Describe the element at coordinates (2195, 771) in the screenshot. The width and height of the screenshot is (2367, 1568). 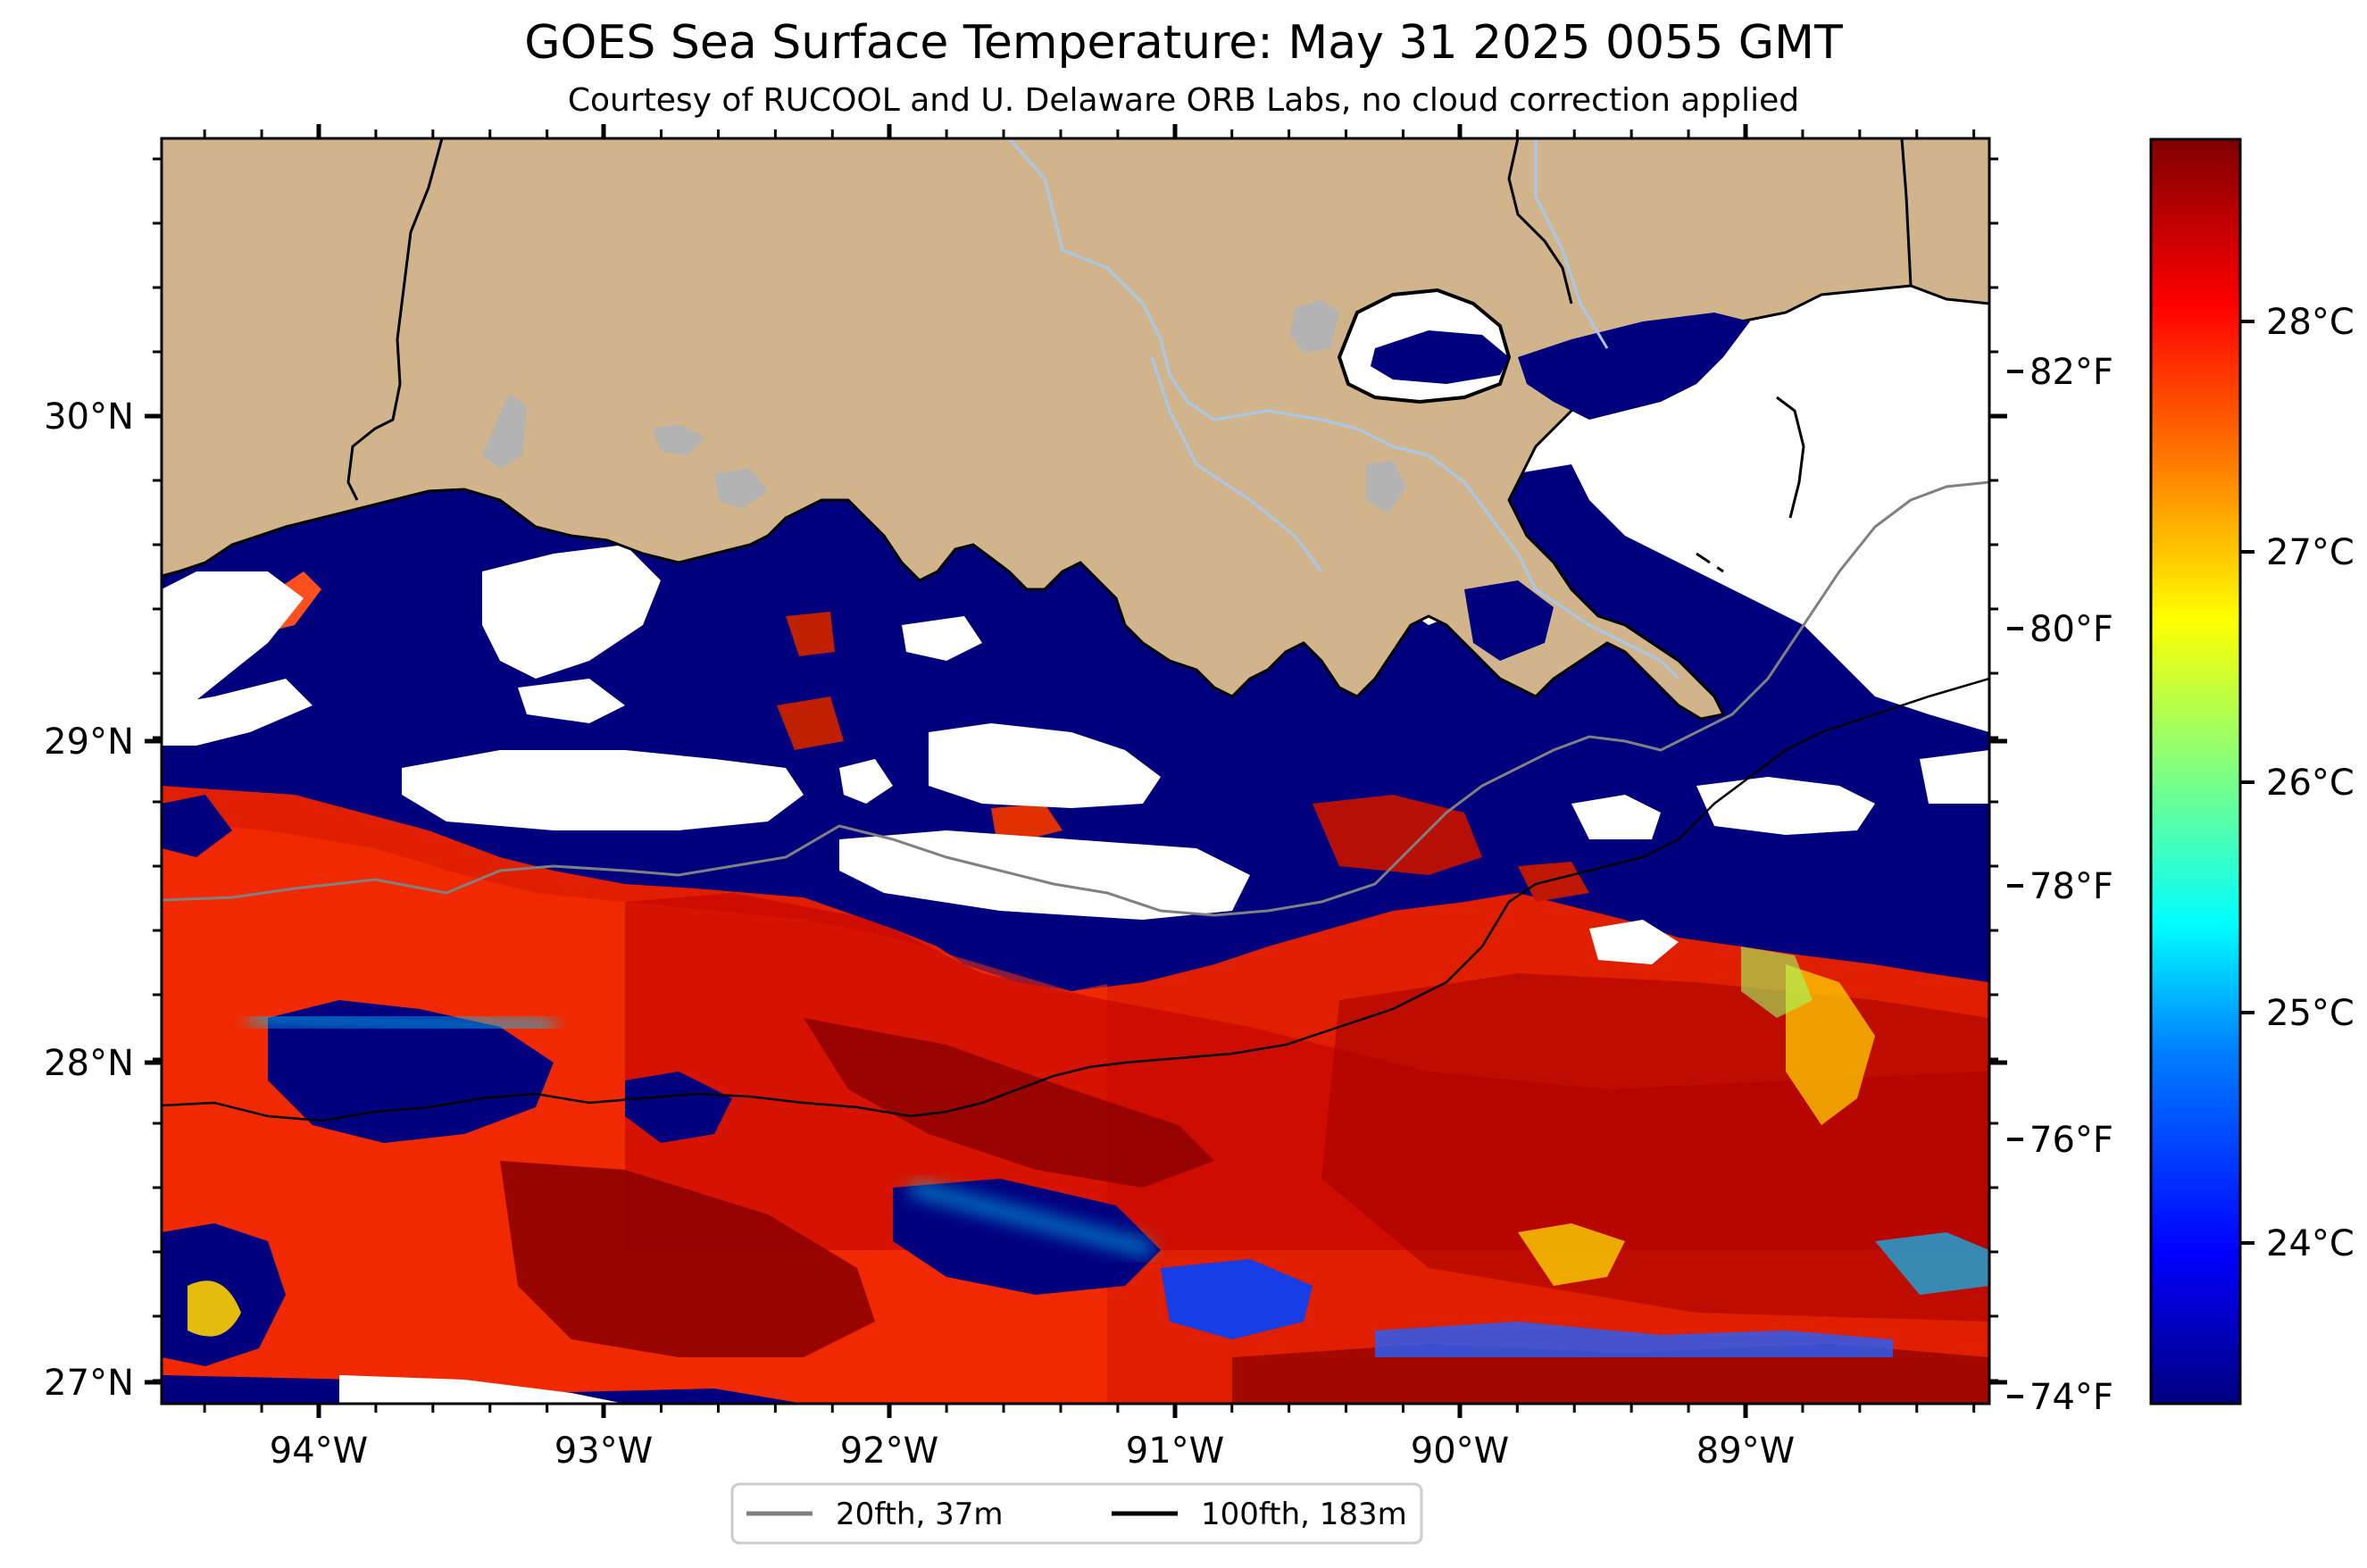
I see `colorbar-gradient` at that location.